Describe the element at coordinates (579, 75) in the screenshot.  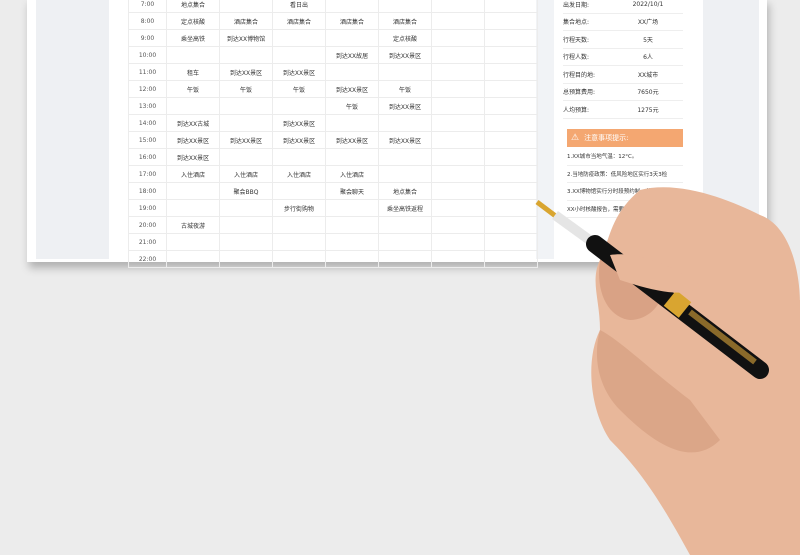
I see `info-label: 行程目的地:` at that location.